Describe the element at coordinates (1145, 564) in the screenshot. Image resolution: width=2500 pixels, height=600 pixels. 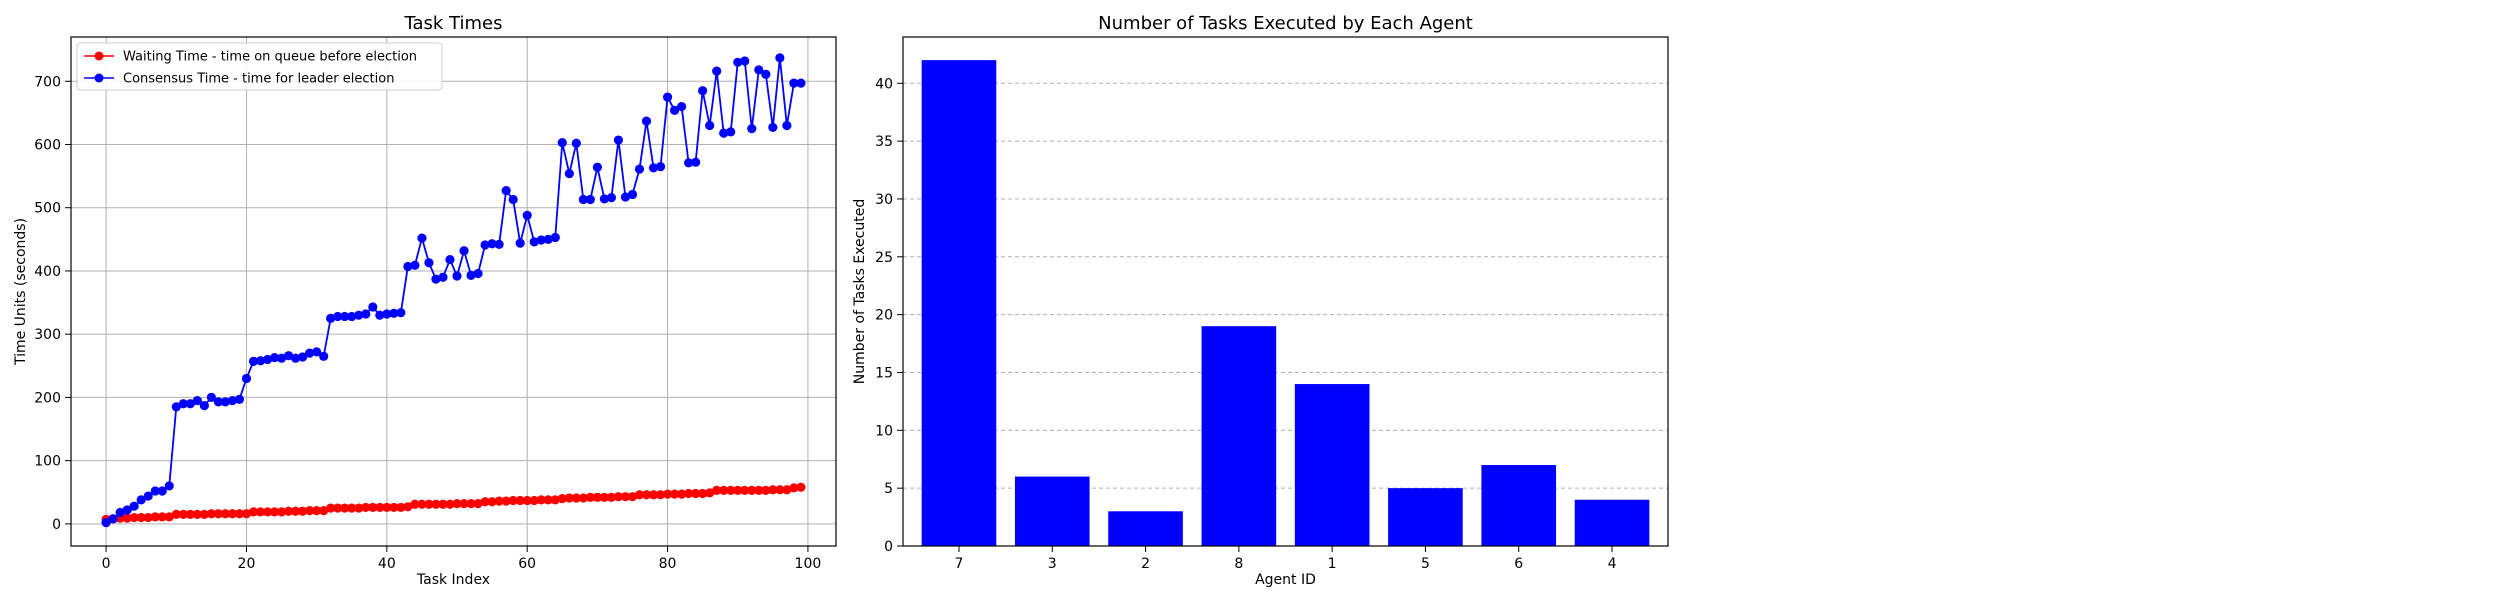
I see `x-tick-label: 2` at that location.